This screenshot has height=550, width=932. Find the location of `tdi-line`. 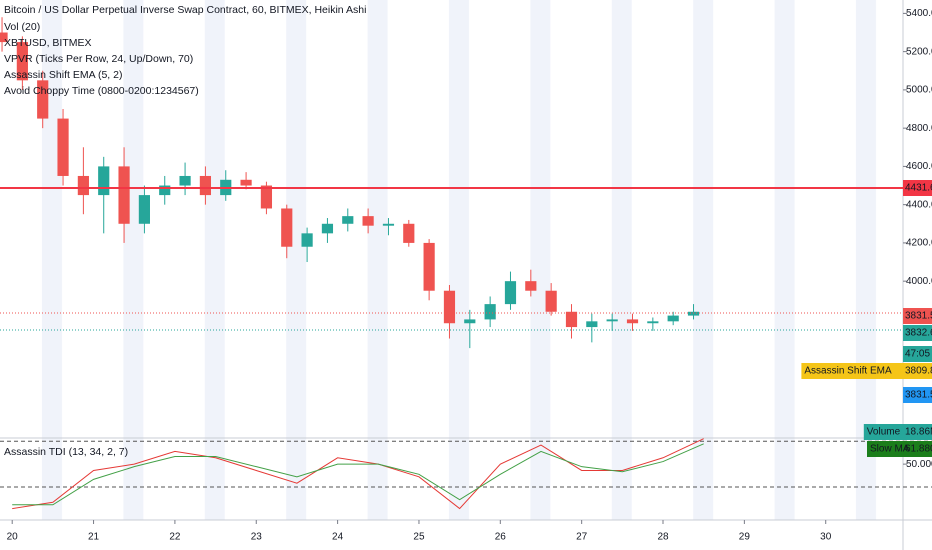

tdi-line is located at coordinates (358, 474).